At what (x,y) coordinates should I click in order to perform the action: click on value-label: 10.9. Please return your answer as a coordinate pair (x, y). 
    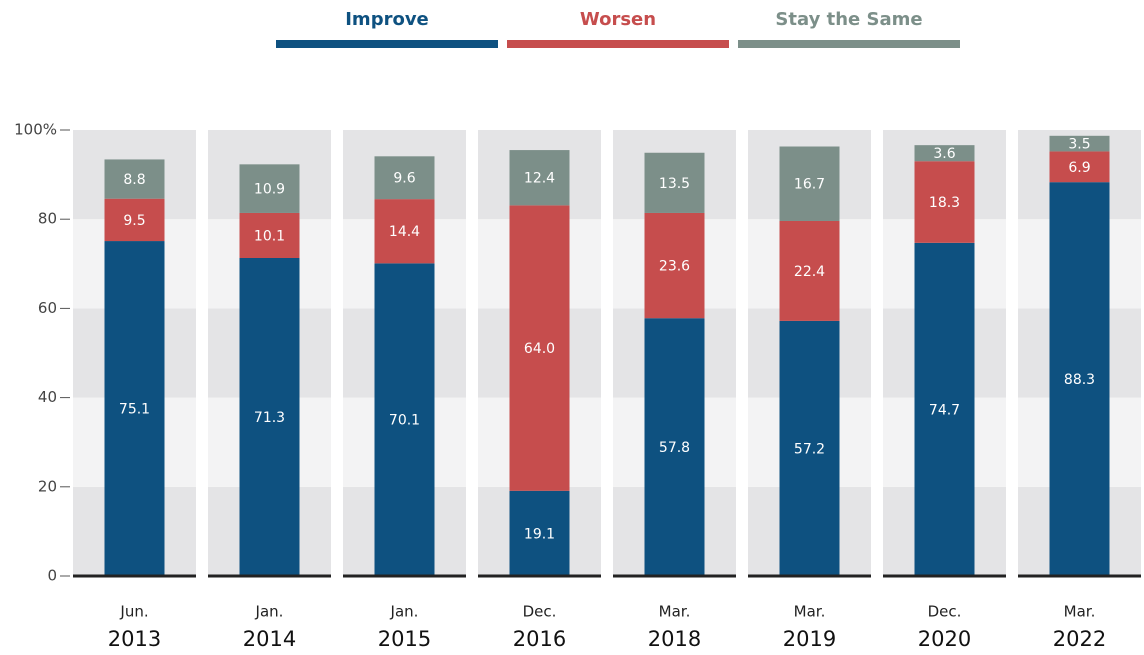
    Looking at the image, I should click on (269, 190).